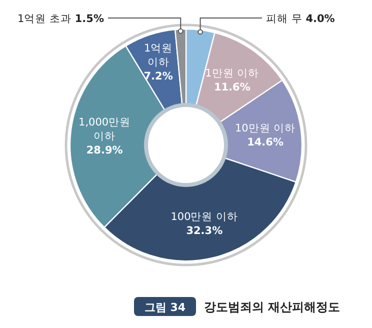 This screenshot has width=372, height=328. I want to click on text: 강도범죄의 재산피해정도, so click(272, 307).